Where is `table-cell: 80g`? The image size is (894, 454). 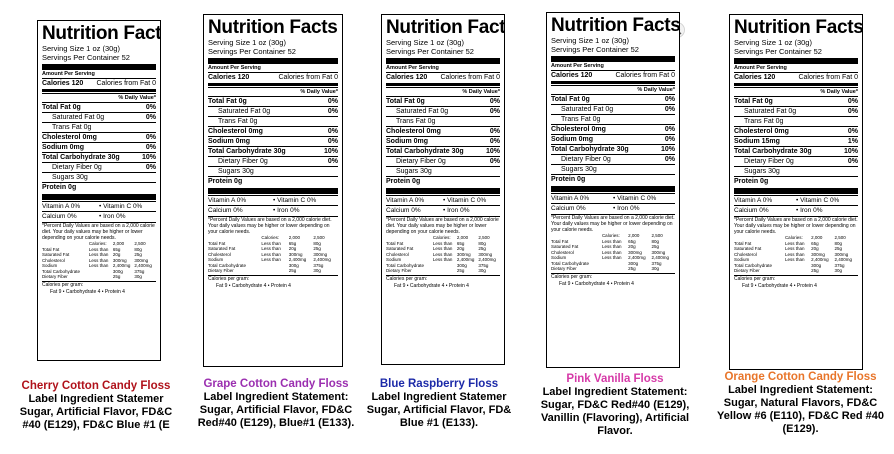 table-cell: 80g is located at coordinates (138, 249).